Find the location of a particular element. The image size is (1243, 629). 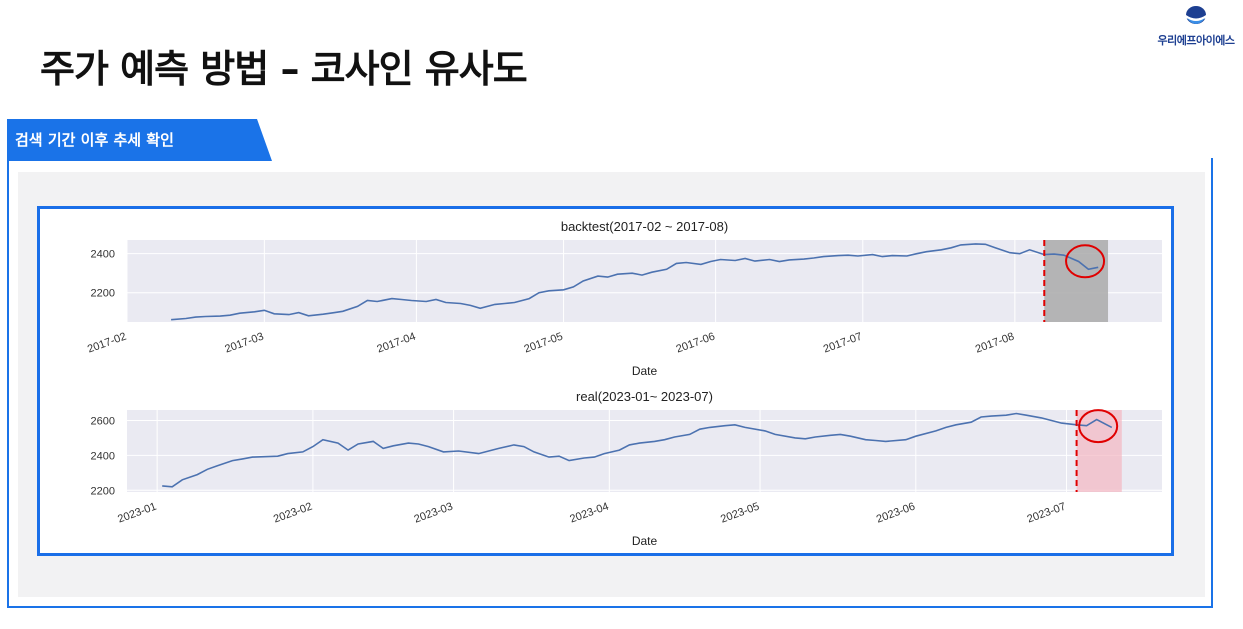

section-tab: 검색 기간 이후 추세 확인 is located at coordinates (139, 140).